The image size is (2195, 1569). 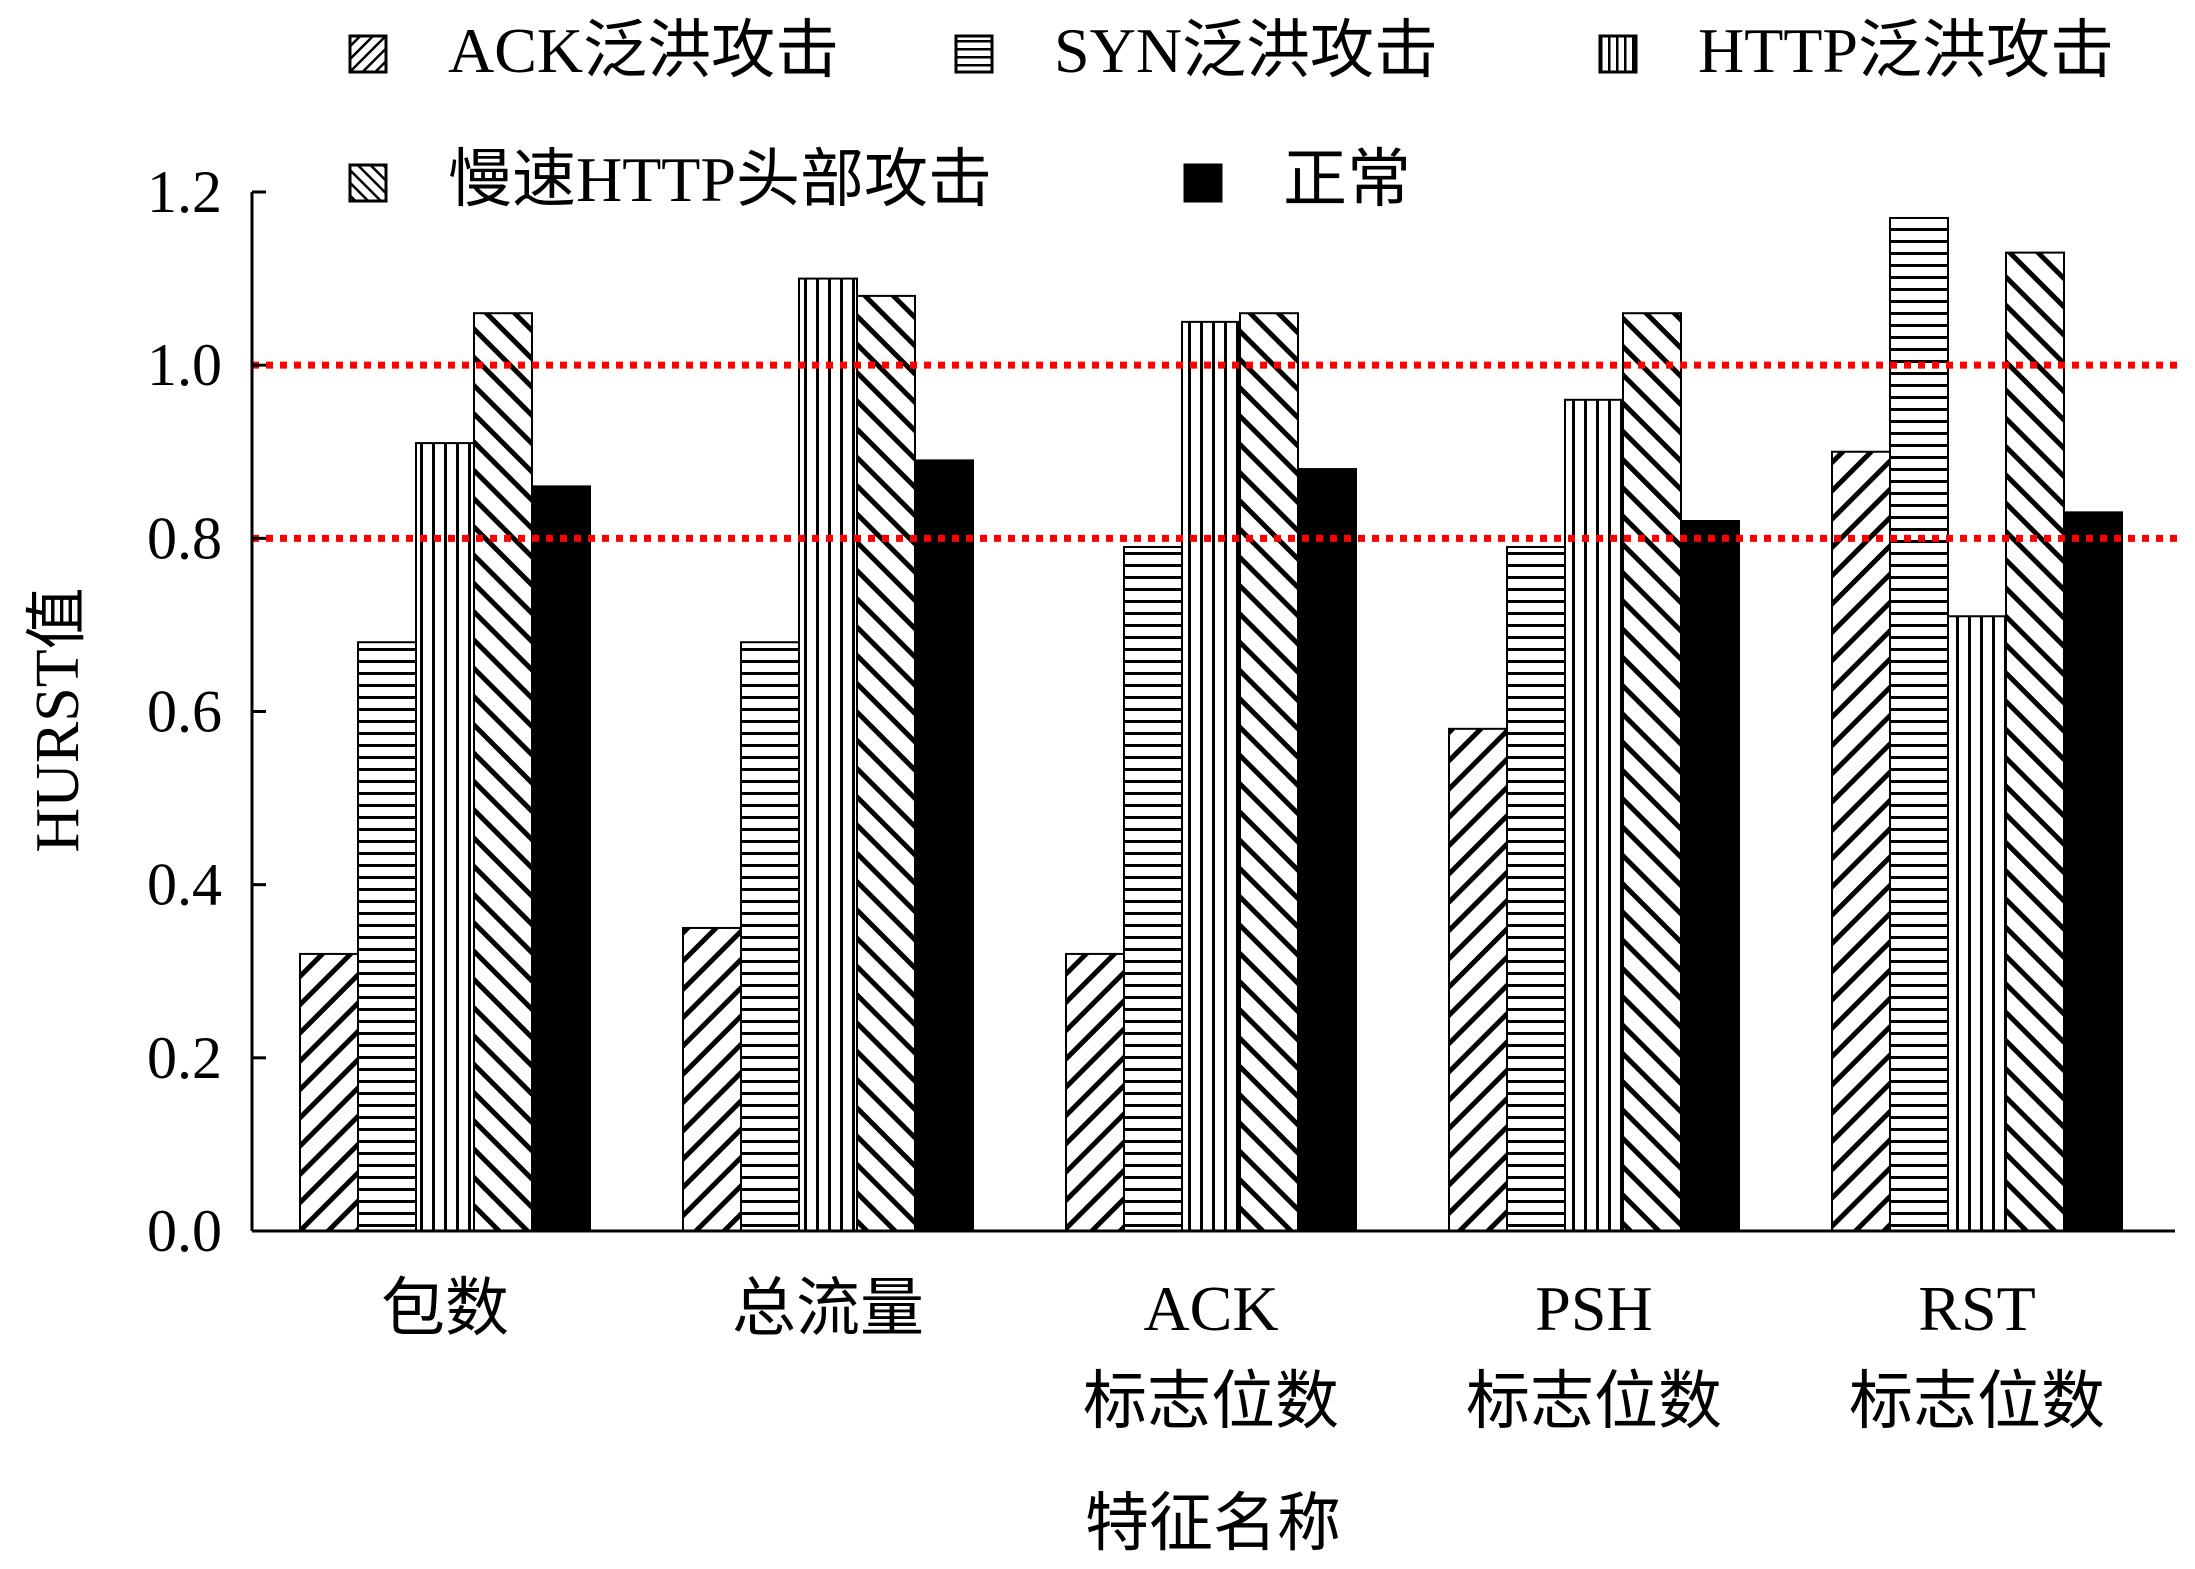 What do you see at coordinates (886, 763) in the screenshot?
I see `bar-s3-c1` at bounding box center [886, 763].